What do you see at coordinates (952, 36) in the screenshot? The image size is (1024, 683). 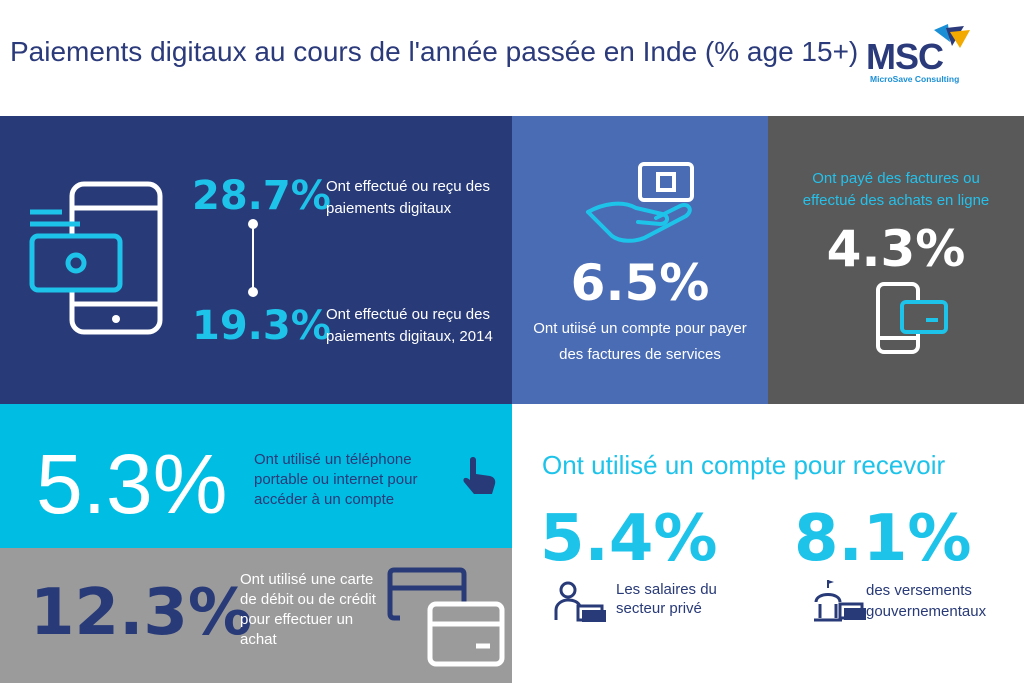 I see `logo-mark-icon` at bounding box center [952, 36].